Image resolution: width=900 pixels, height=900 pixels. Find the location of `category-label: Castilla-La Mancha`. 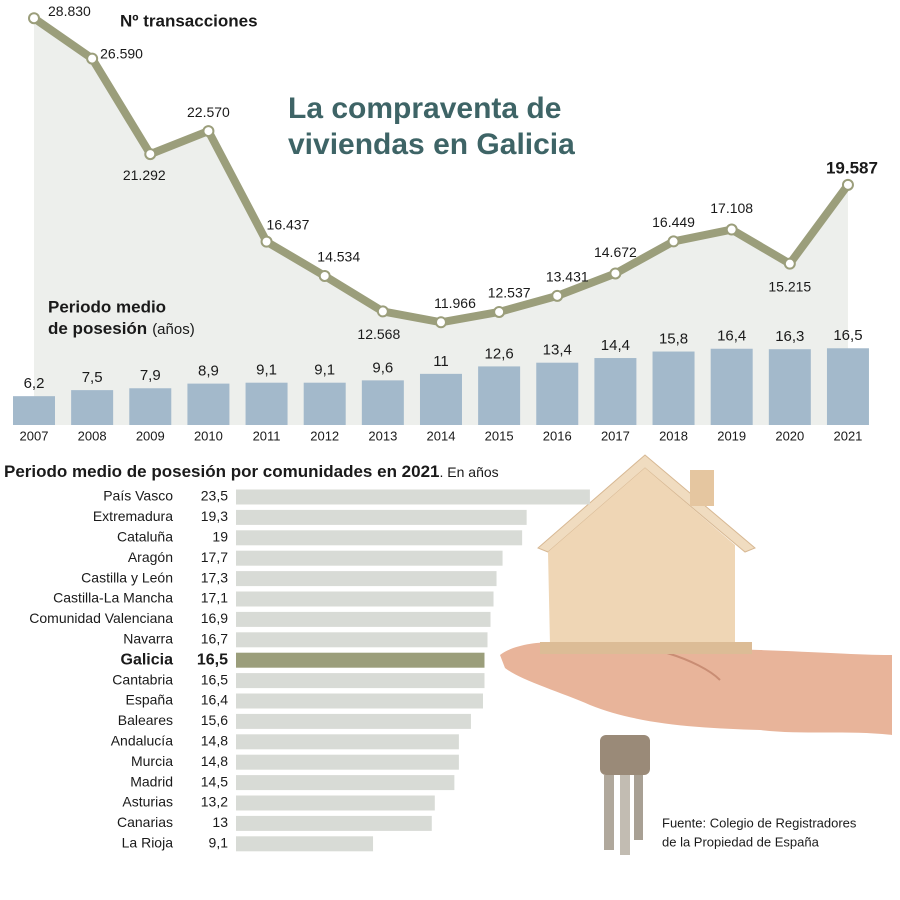

category-label: Castilla-La Mancha is located at coordinates (113, 598).